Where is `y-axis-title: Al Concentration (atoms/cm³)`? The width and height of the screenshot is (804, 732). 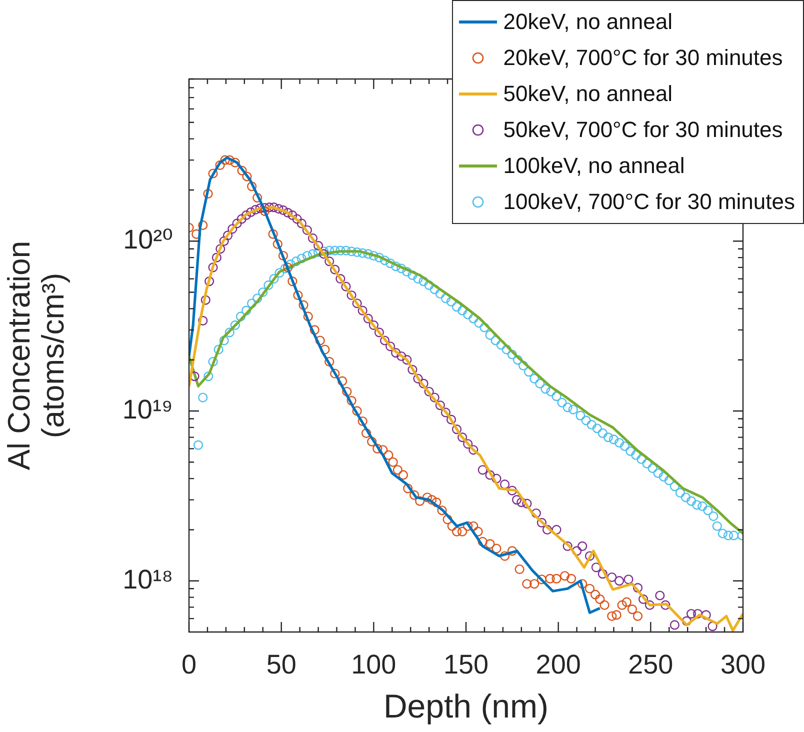 y-axis-title: Al Concentration (atoms/cm³) is located at coordinates (36, 355).